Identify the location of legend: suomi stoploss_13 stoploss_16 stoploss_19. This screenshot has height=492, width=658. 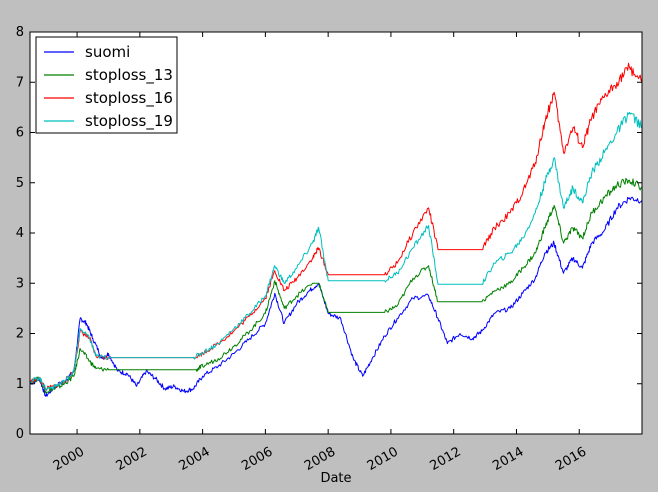
(106, 85).